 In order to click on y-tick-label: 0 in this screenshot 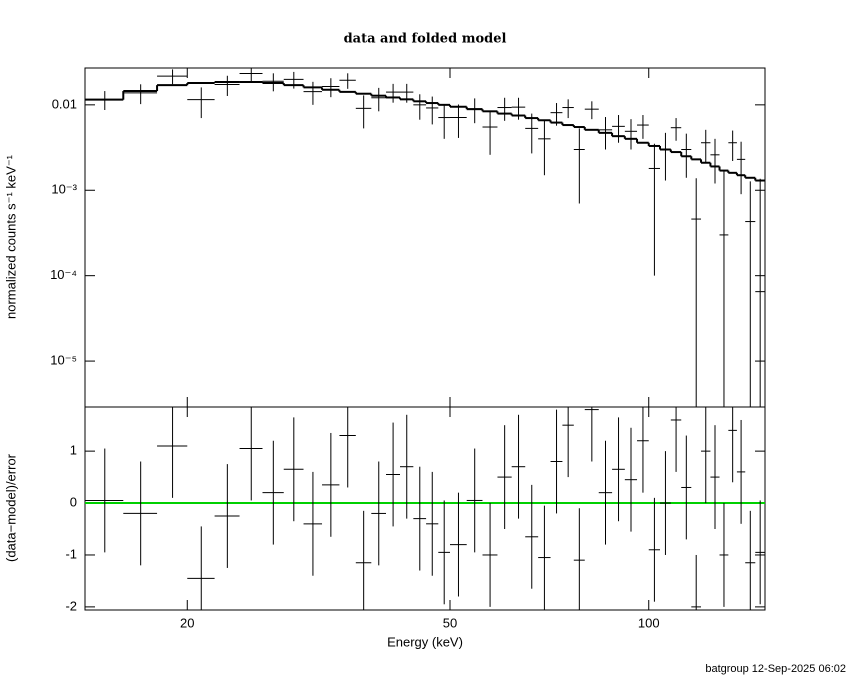, I will do `click(73, 501)`.